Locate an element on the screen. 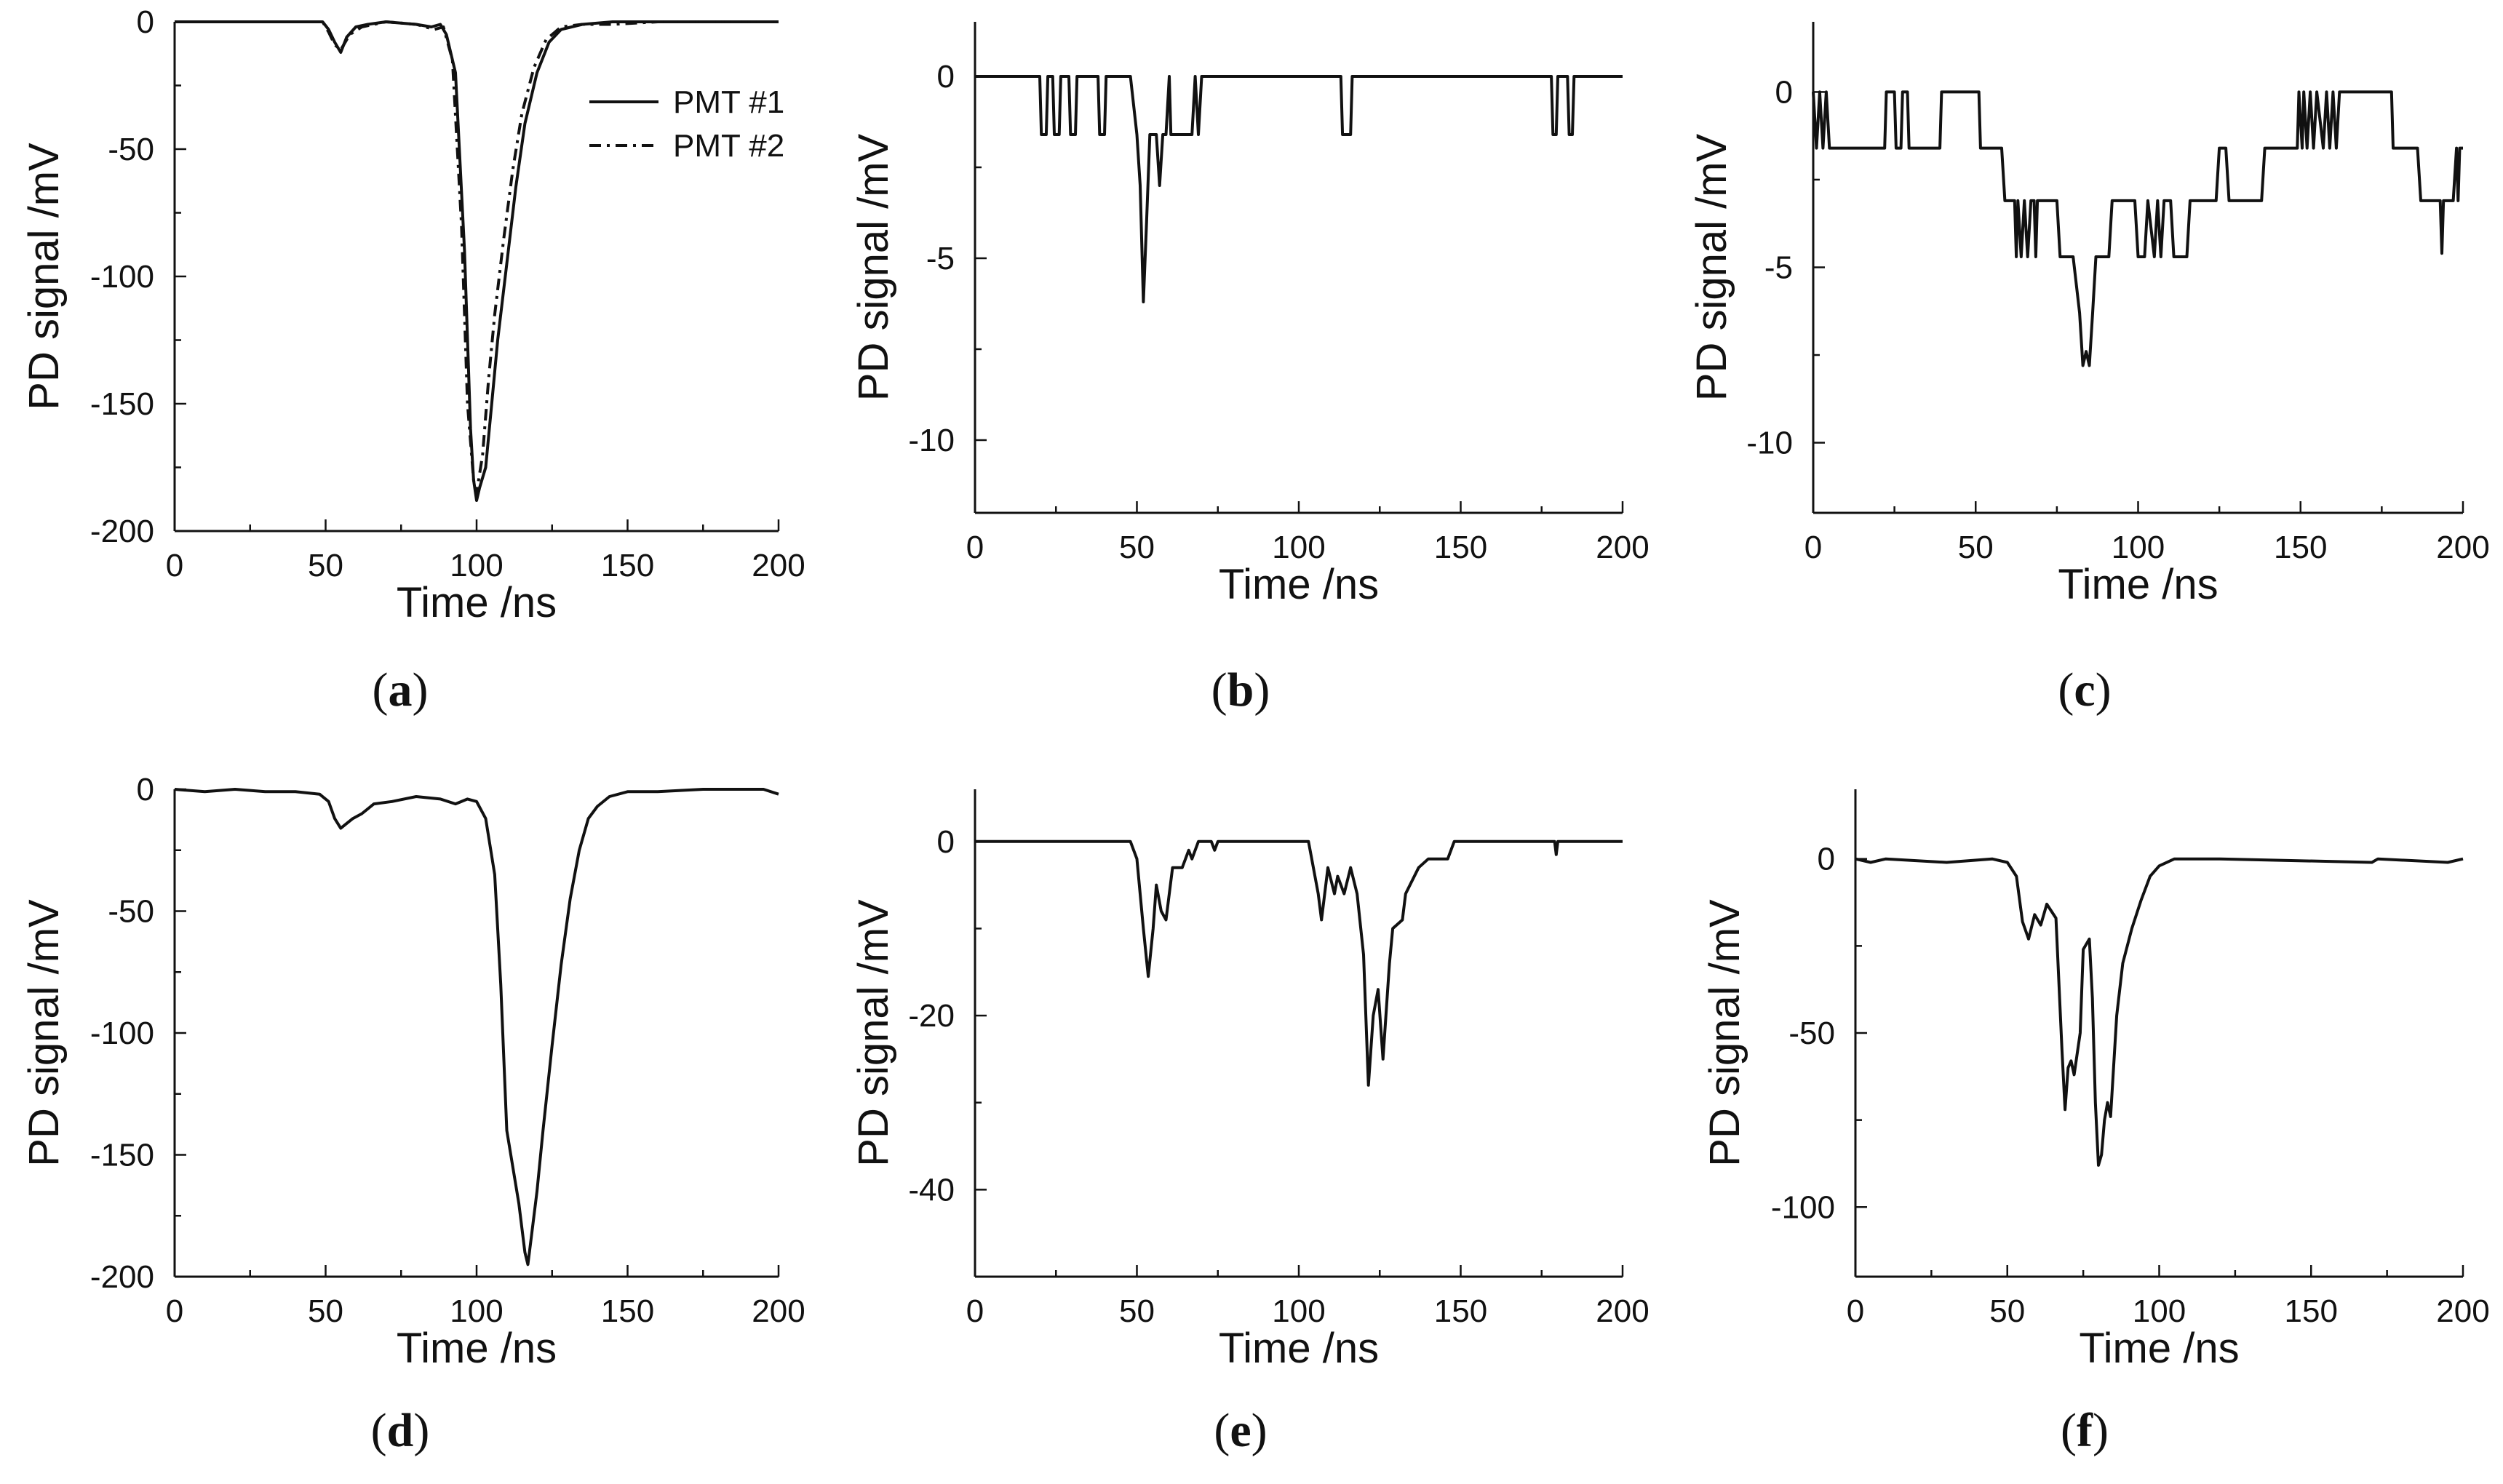  panel-label-c: (c) is located at coordinates (2084, 690).